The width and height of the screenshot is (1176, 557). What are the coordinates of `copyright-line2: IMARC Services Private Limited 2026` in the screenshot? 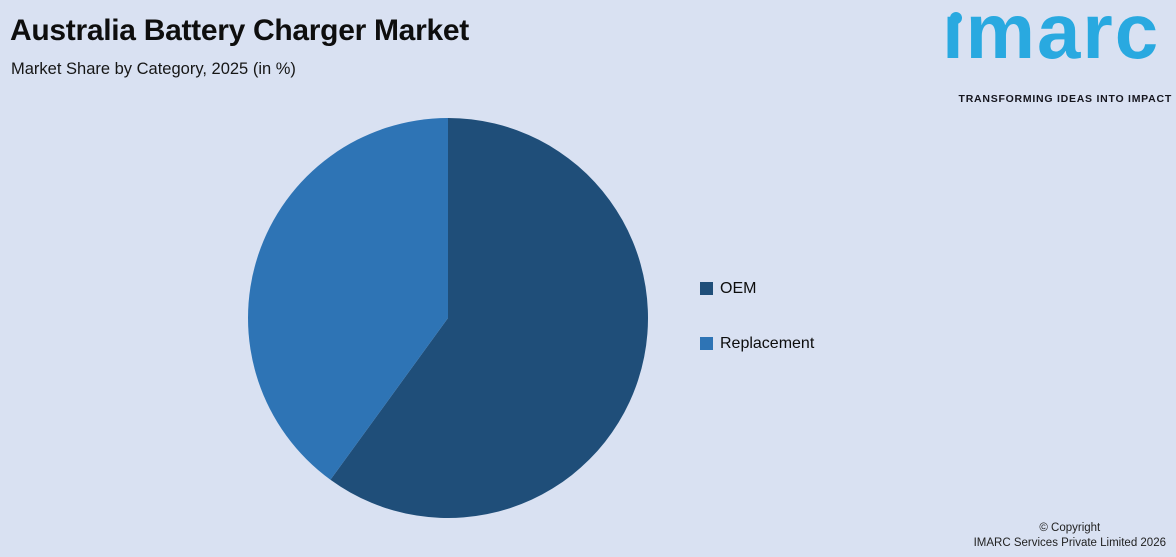 It's located at (1069, 543).